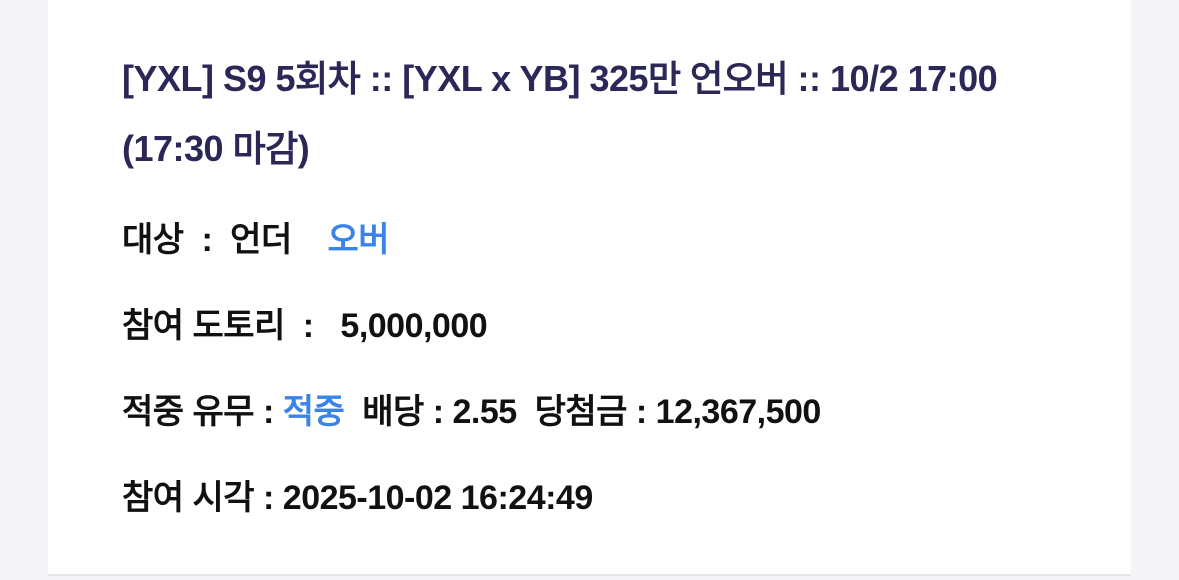  I want to click on option-over-selected: 오버, so click(358, 240).